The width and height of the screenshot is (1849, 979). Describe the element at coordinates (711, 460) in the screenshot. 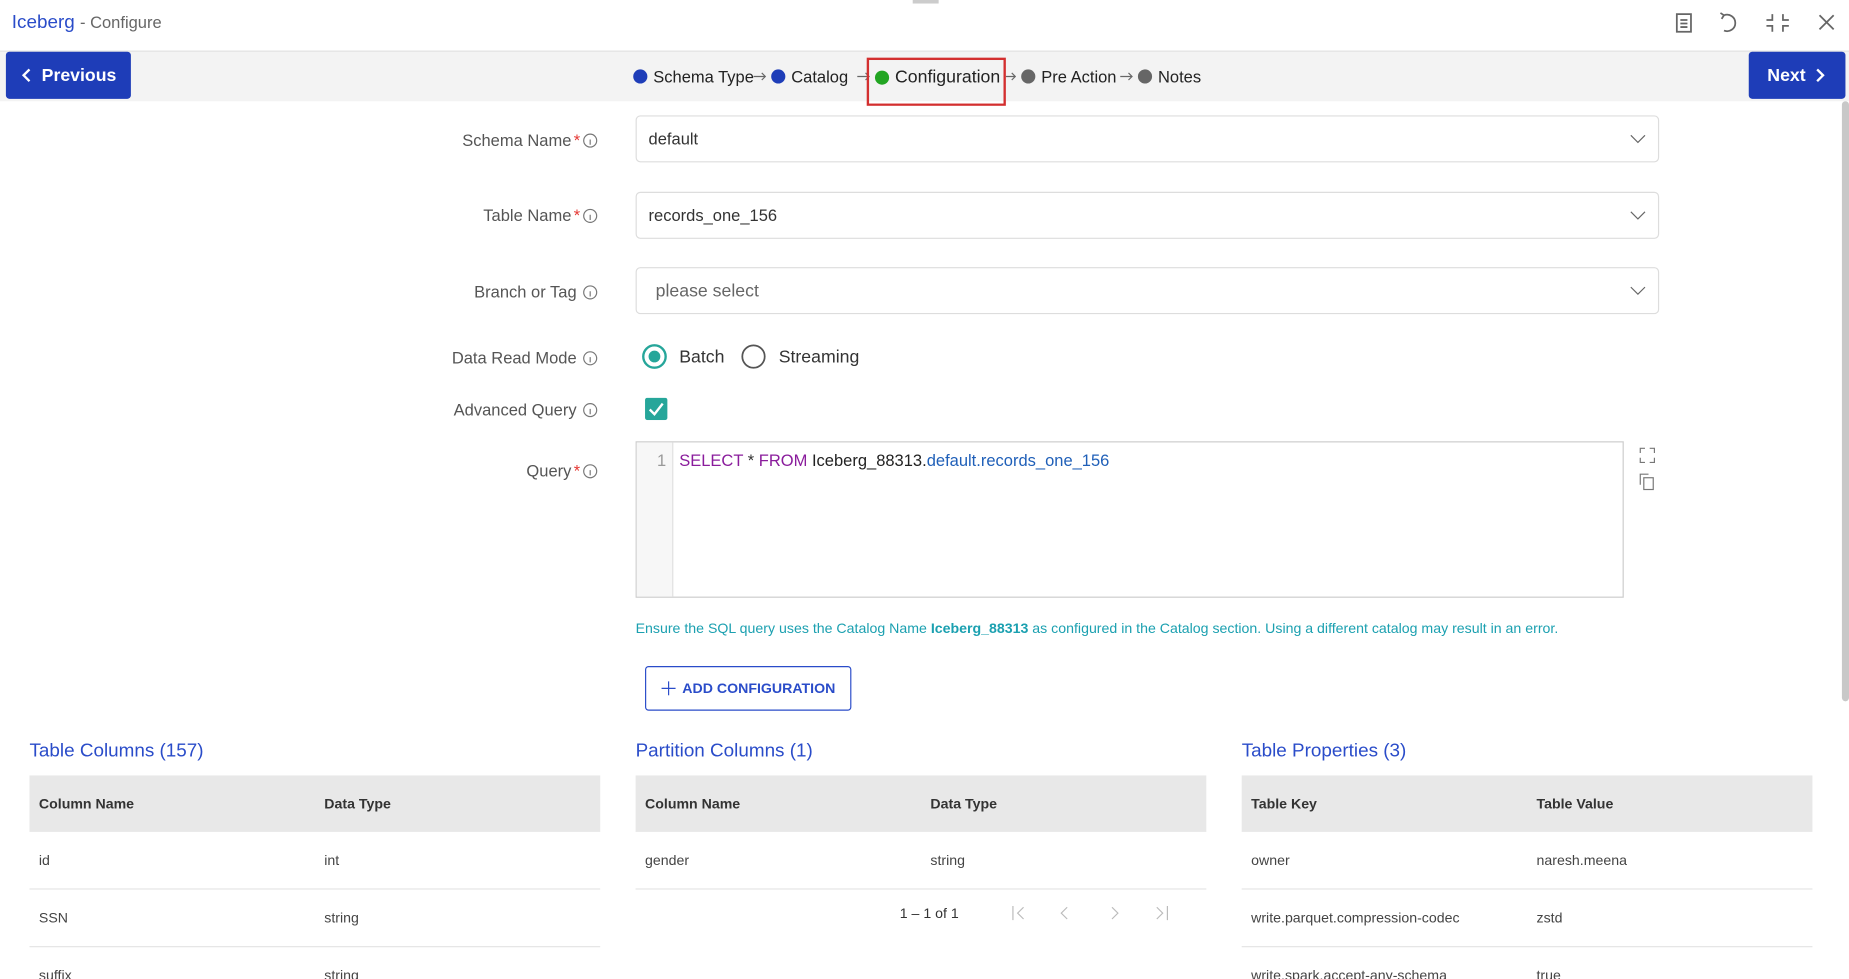

I see `keyword: SELECT` at that location.